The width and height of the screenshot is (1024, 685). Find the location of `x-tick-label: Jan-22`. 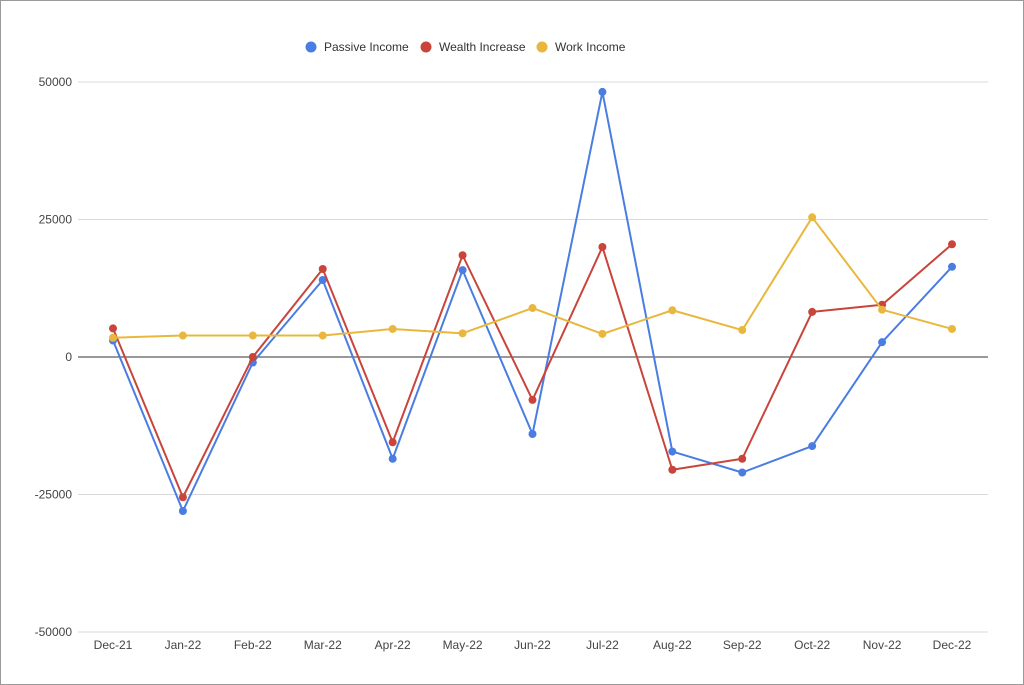

x-tick-label: Jan-22 is located at coordinates (183, 645).